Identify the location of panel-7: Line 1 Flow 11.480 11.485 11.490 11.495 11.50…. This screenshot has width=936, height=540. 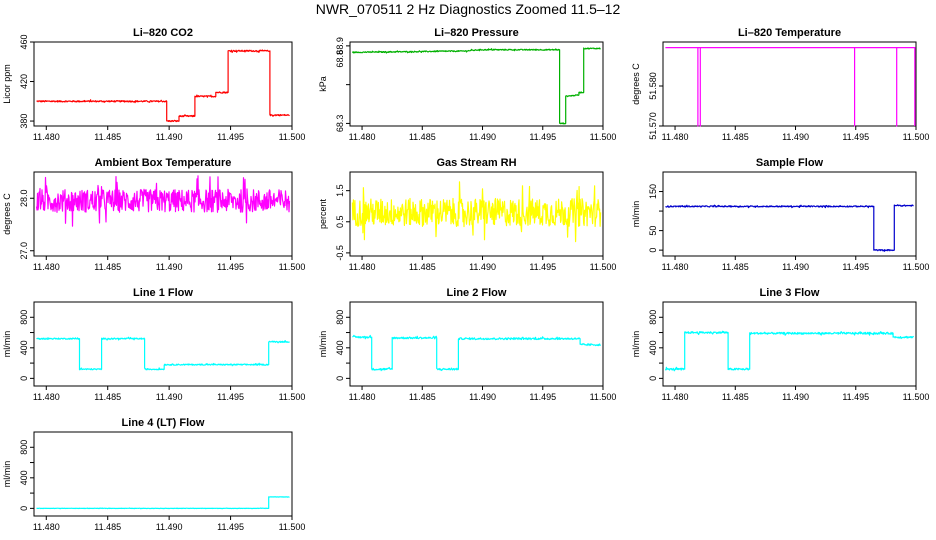
(153, 344).